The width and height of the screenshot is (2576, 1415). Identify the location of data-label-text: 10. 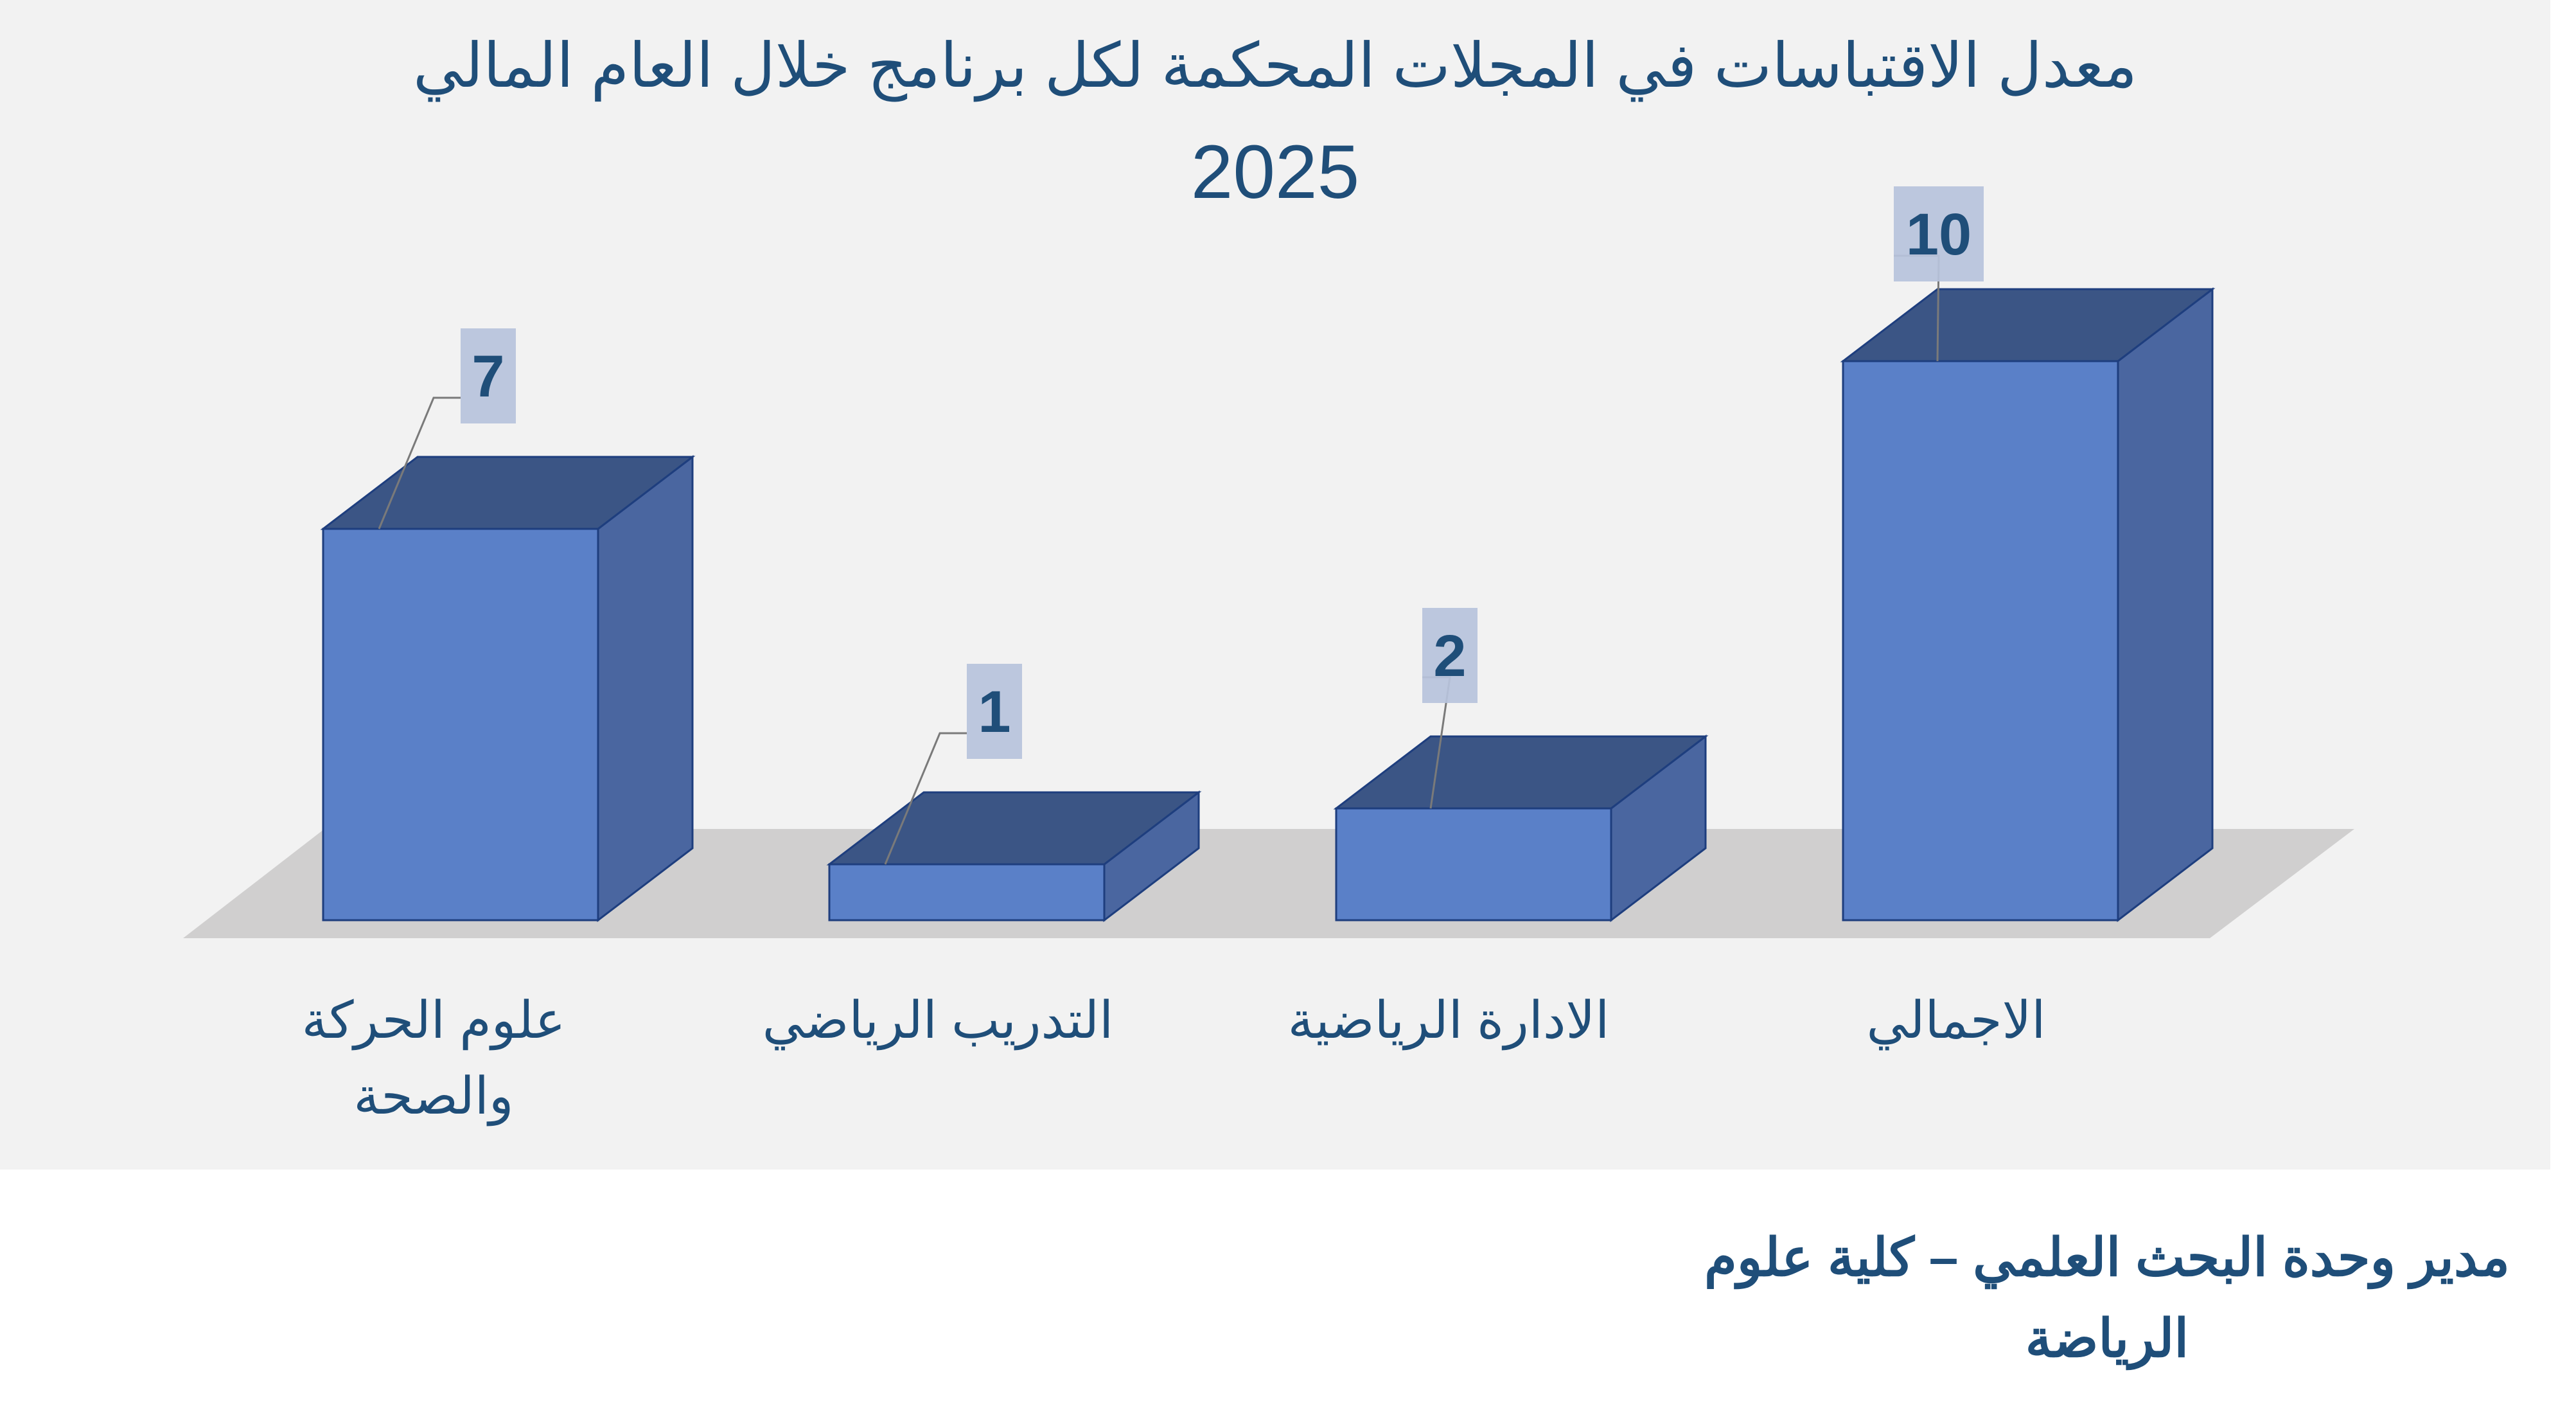
(1939, 234).